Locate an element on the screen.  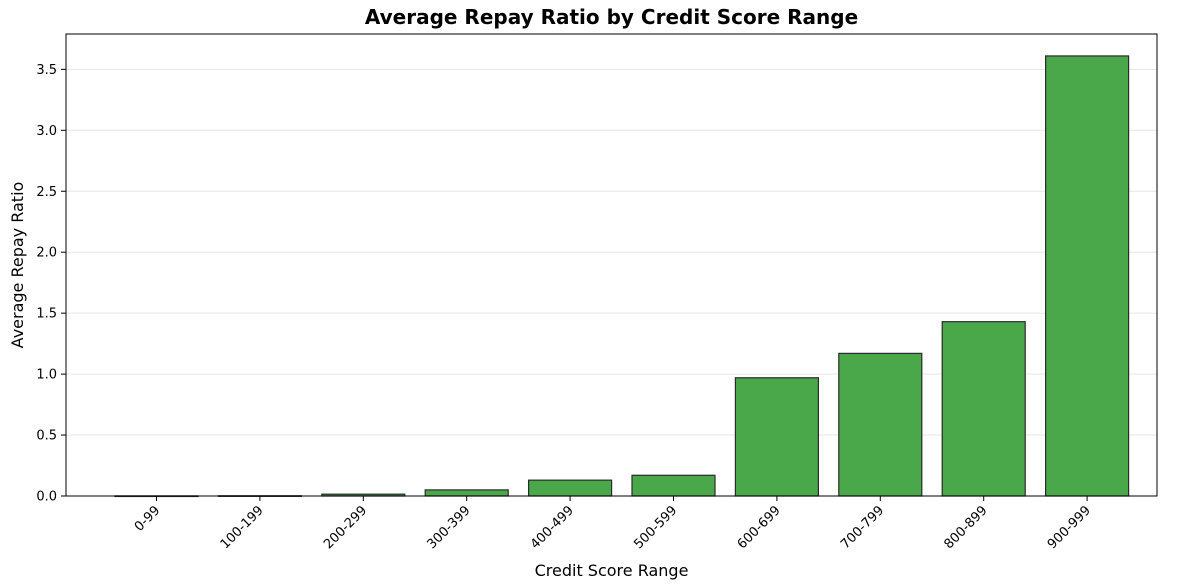
y-tick-label: 3.5 is located at coordinates (46, 70).